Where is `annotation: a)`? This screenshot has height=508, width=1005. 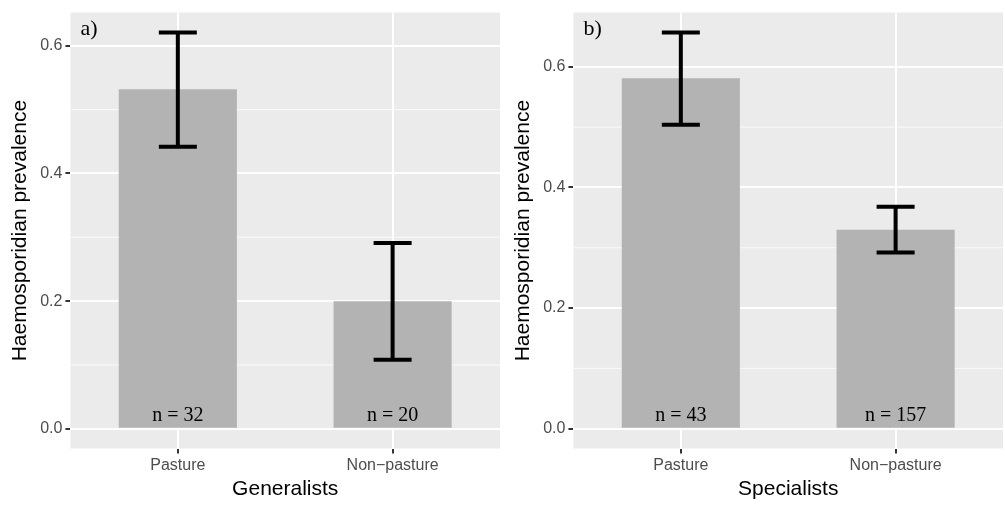 annotation: a) is located at coordinates (89, 27).